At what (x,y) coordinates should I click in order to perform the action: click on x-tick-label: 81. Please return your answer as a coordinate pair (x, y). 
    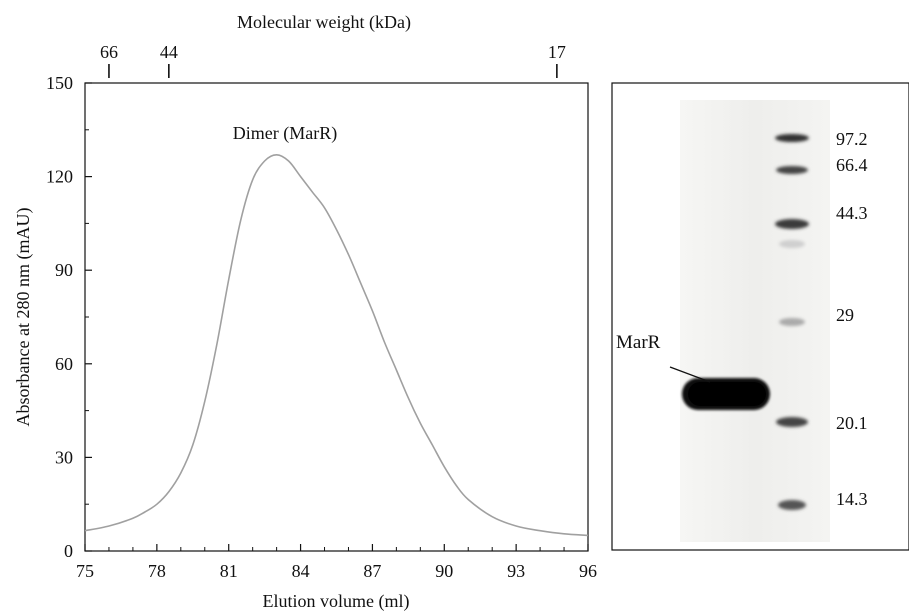
    Looking at the image, I should click on (229, 571).